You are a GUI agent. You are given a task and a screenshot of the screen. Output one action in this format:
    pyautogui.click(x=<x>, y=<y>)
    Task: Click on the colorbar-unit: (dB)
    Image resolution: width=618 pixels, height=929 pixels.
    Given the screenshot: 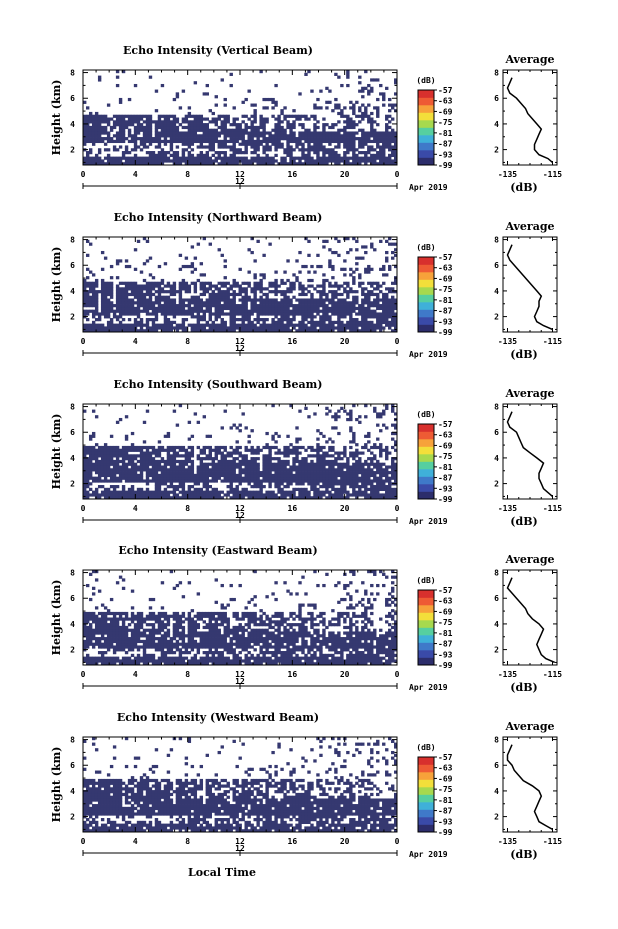 What is the action you would take?
    pyautogui.click(x=425, y=80)
    